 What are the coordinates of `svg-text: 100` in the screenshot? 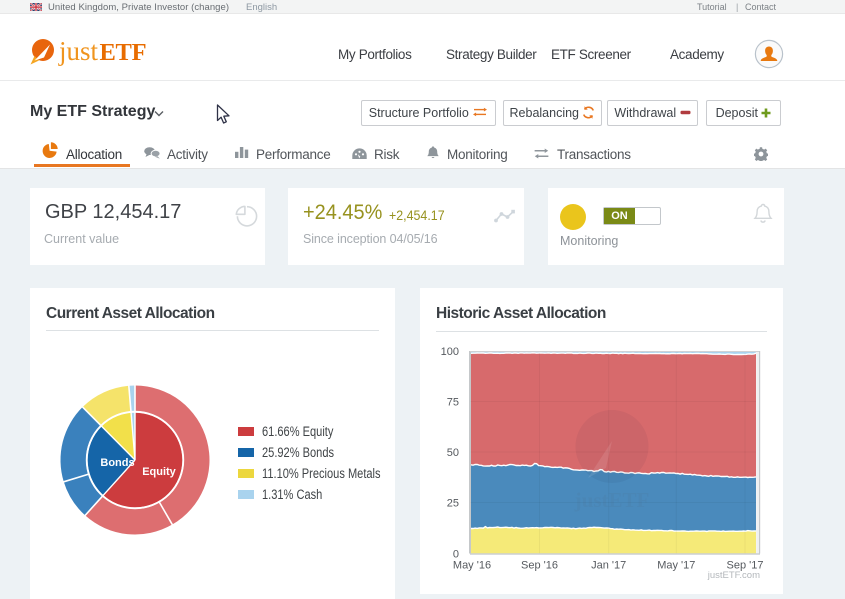 It's located at (450, 352).